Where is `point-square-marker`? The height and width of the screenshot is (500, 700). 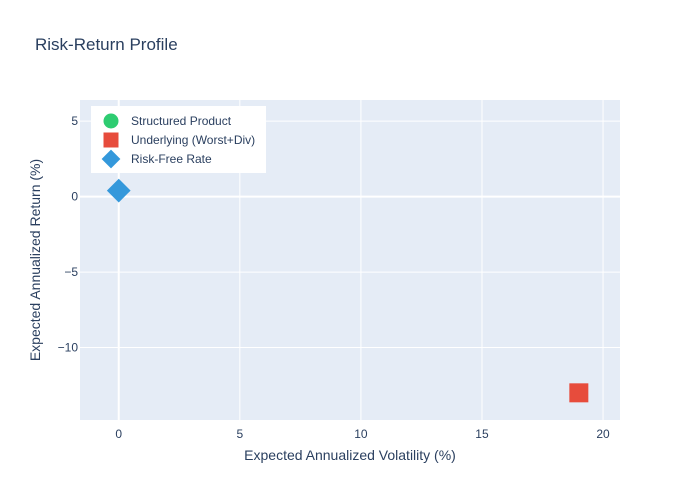 point-square-marker is located at coordinates (579, 393).